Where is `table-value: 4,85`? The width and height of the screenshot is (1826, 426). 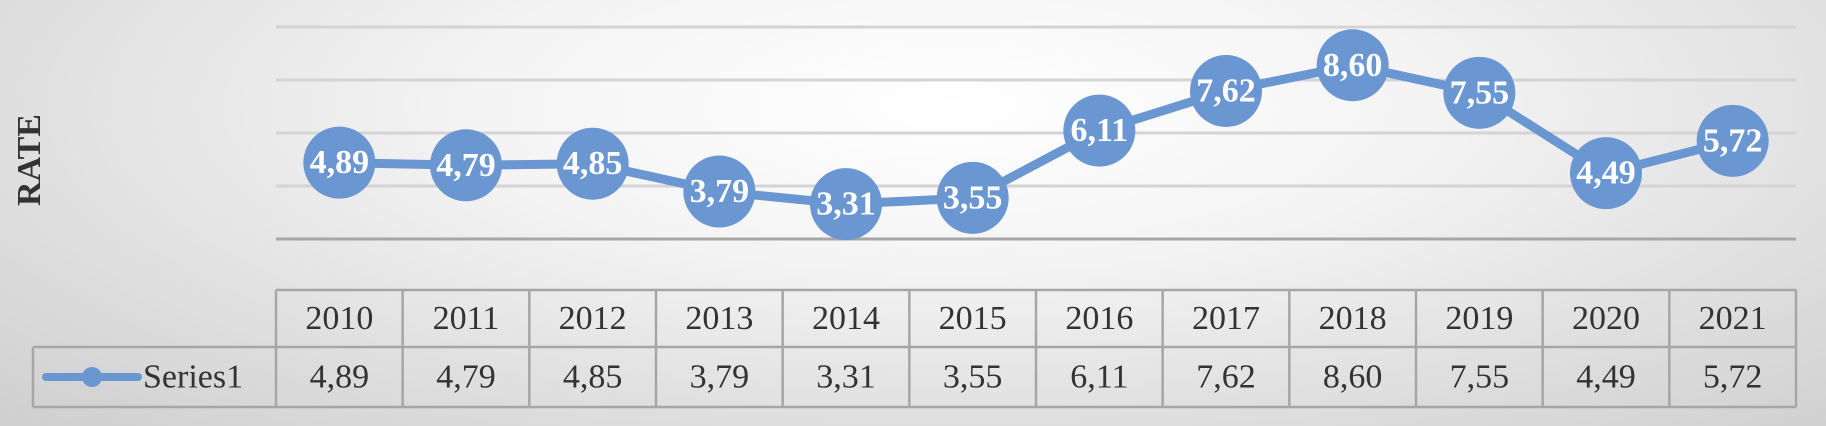 table-value: 4,85 is located at coordinates (593, 377).